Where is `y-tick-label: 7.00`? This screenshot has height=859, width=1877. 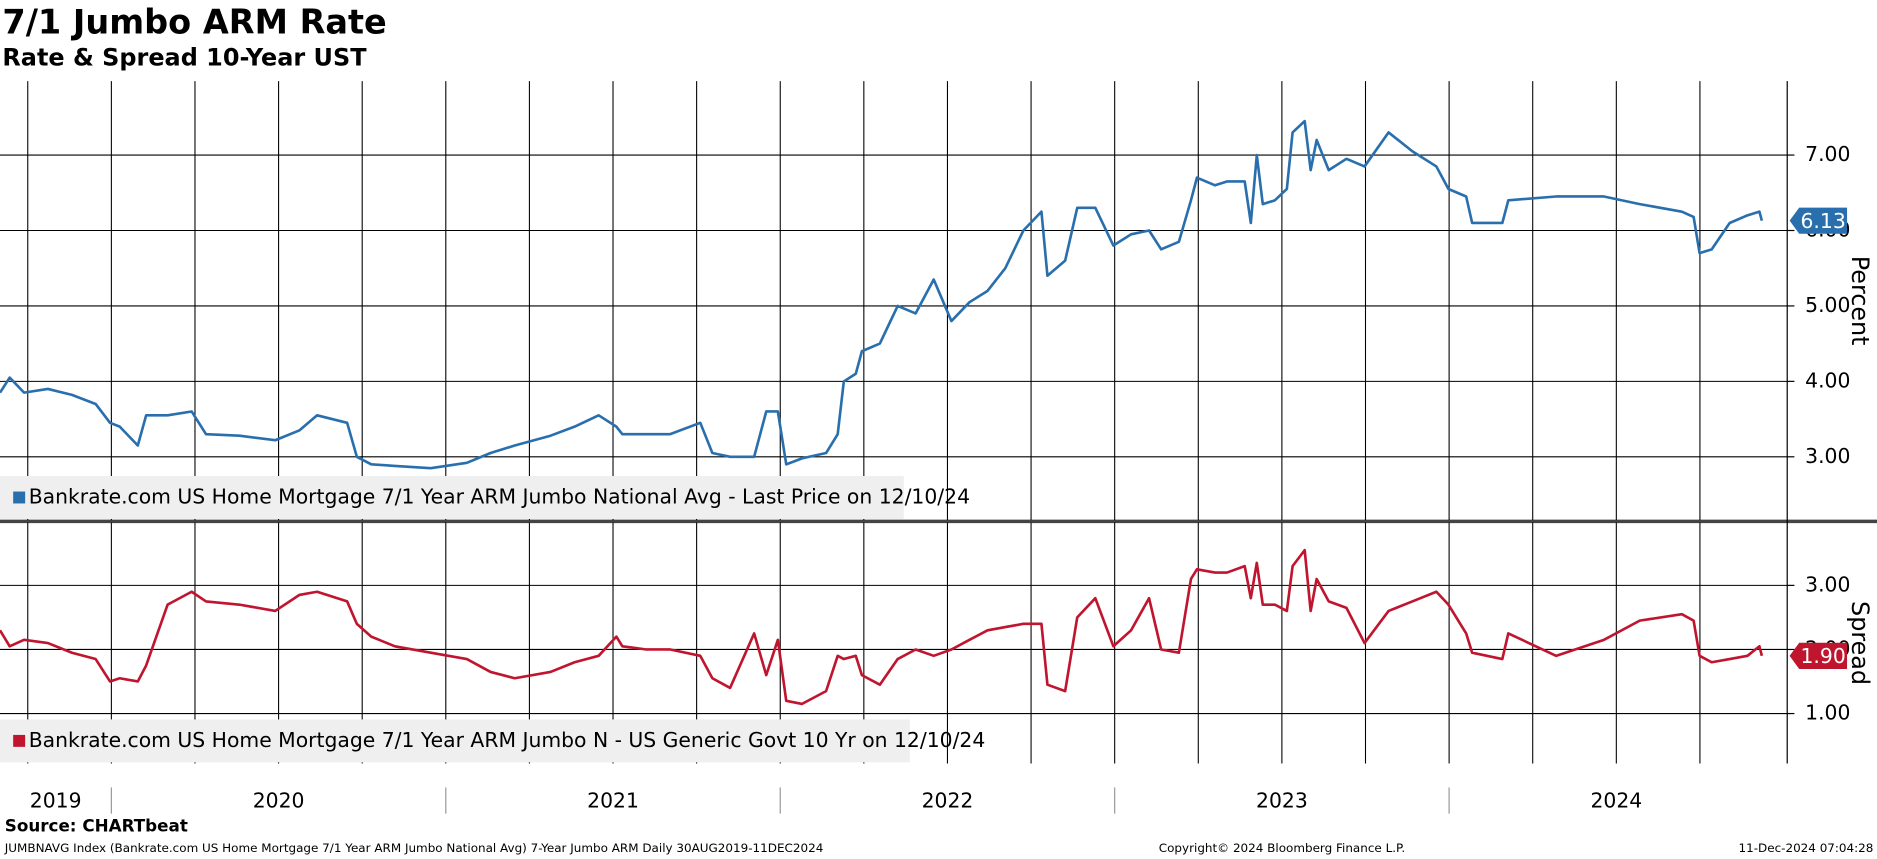
y-tick-label: 7.00 is located at coordinates (1827, 154).